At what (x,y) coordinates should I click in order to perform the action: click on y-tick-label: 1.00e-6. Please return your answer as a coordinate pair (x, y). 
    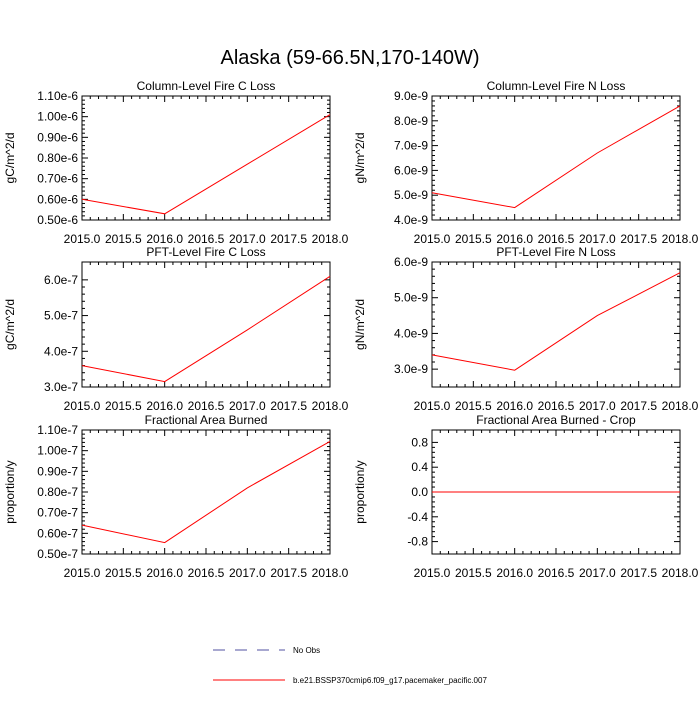
    Looking at the image, I should click on (57, 117).